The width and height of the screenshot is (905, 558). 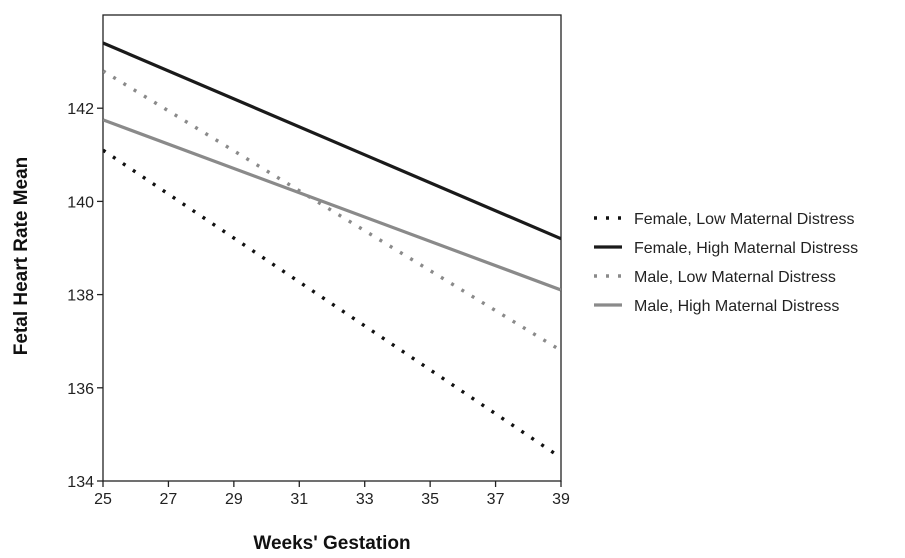 I want to click on legend-label-1: Female, High Maternal Distress, so click(x=746, y=248).